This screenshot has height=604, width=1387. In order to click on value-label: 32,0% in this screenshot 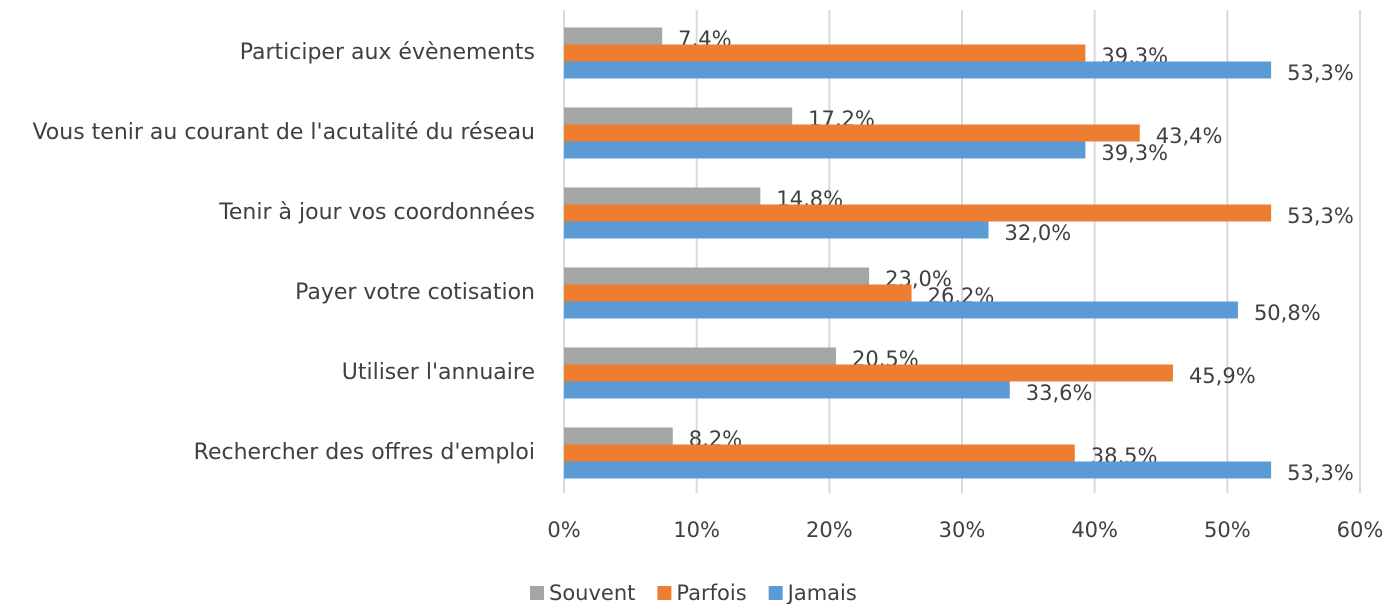, I will do `click(1038, 233)`.